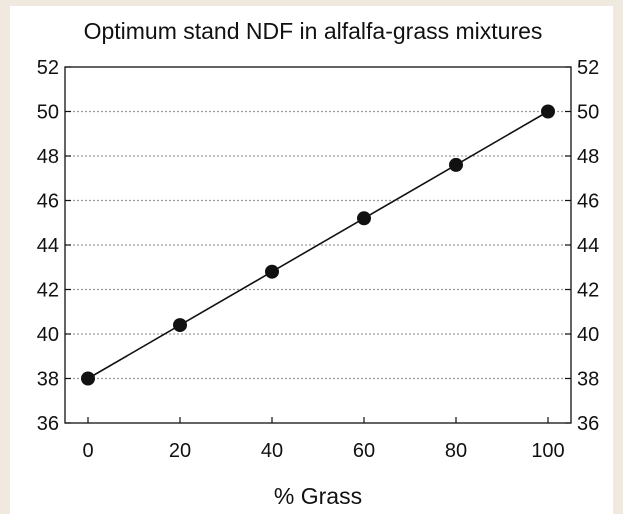 This screenshot has height=514, width=623. Describe the element at coordinates (588, 335) in the screenshot. I see `y-tick-label-right: 40` at that location.